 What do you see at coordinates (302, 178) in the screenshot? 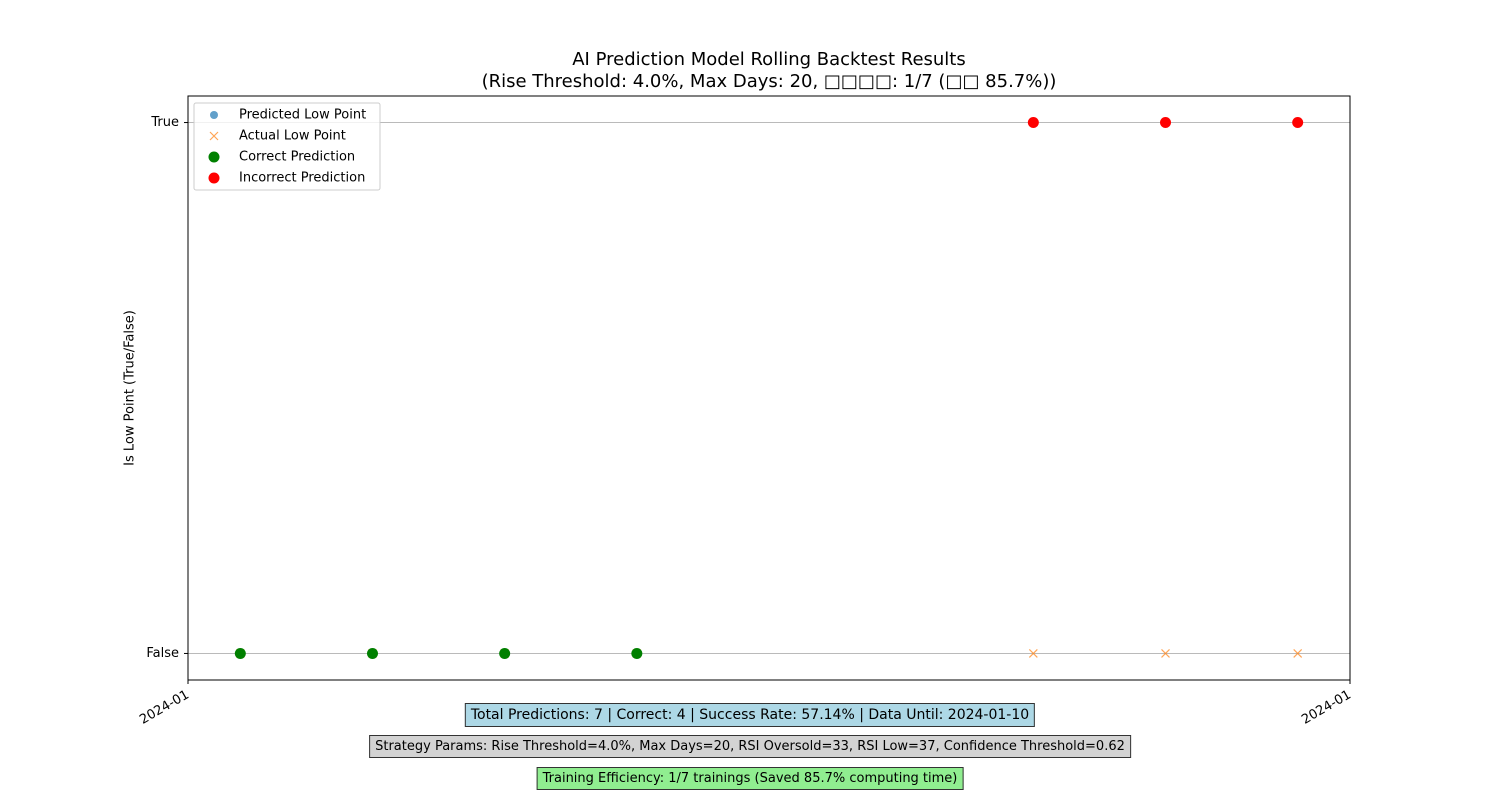
I see `legend-label: Incorrect Prediction` at bounding box center [302, 178].